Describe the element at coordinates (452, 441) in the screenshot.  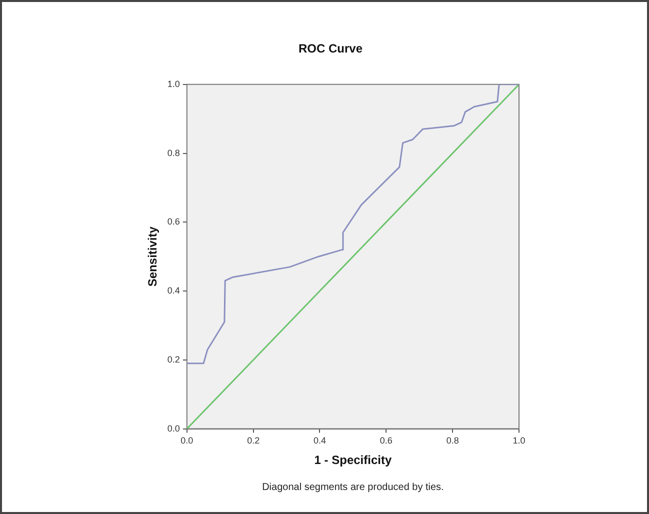
I see `x-tick-label: 0.8` at that location.